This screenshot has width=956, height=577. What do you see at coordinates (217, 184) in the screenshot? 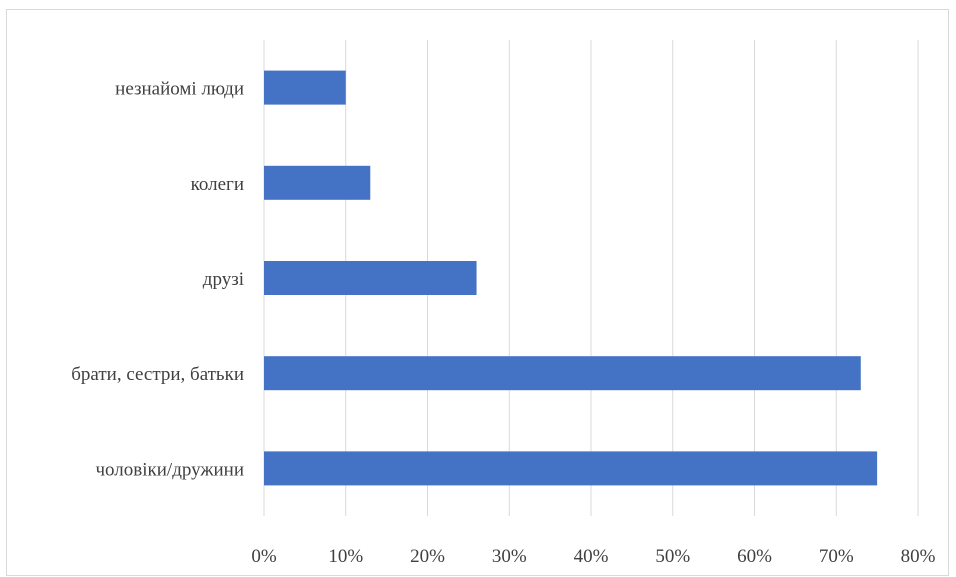
I see `category-label-3: колеги` at bounding box center [217, 184].